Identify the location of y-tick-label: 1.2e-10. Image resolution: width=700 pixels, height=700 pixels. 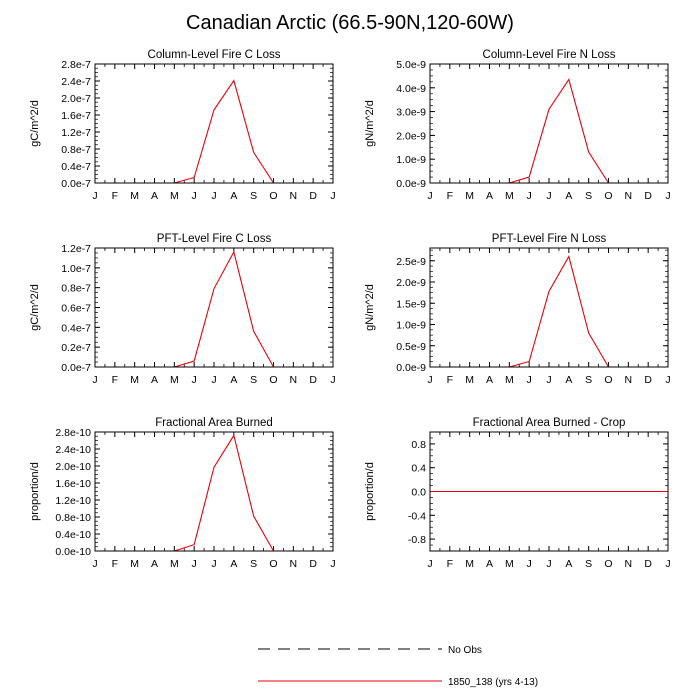
(73, 501).